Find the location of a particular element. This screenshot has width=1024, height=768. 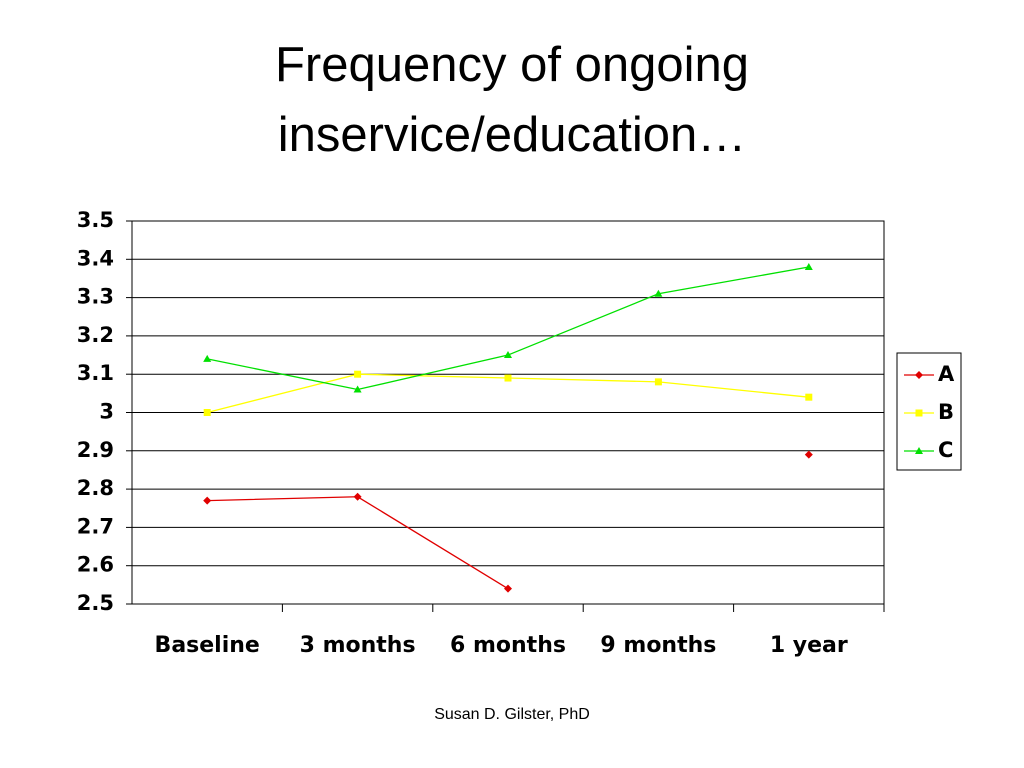

x-tick-label: 3 months is located at coordinates (358, 645).